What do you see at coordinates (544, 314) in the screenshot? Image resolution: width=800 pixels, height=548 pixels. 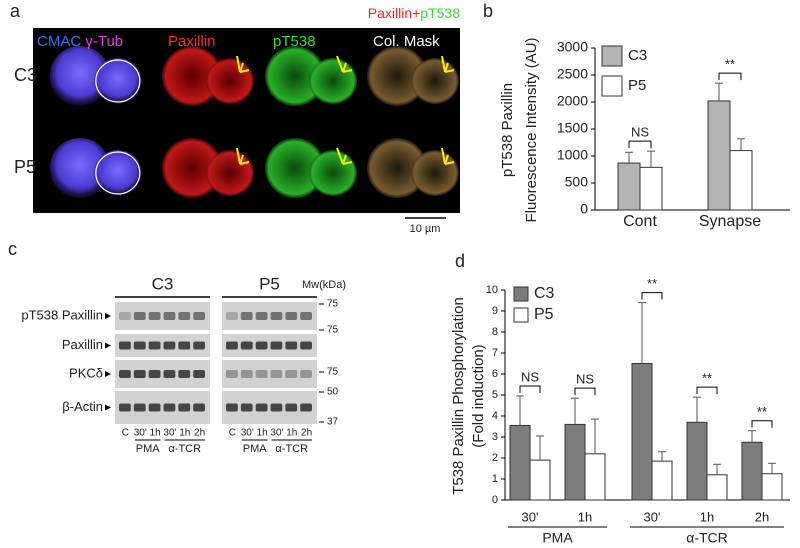 I see `legend-label: P5` at bounding box center [544, 314].